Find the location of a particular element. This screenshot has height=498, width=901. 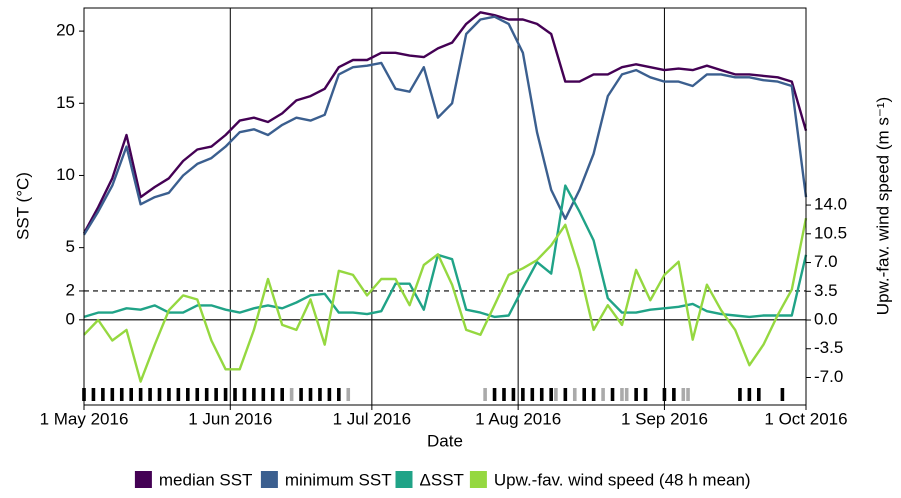

y2-axis-title: Upw.-fav. wind speed (m s⁻¹) is located at coordinates (882, 206).